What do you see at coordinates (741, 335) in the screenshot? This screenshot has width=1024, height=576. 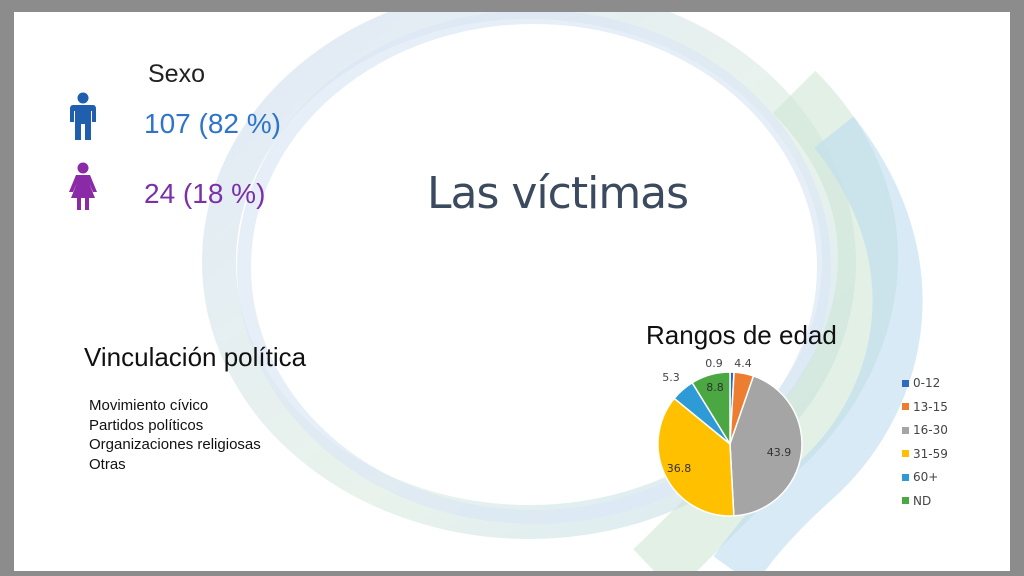 I see `chart-title: Rangos de edad` at bounding box center [741, 335].